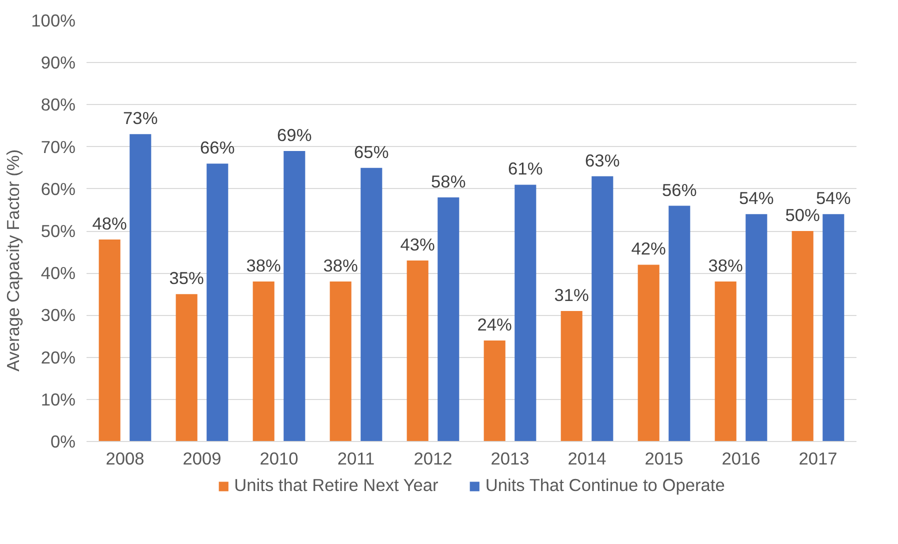 The width and height of the screenshot is (898, 544). What do you see at coordinates (202, 458) in the screenshot?
I see `x-tick-label: 2009` at bounding box center [202, 458].